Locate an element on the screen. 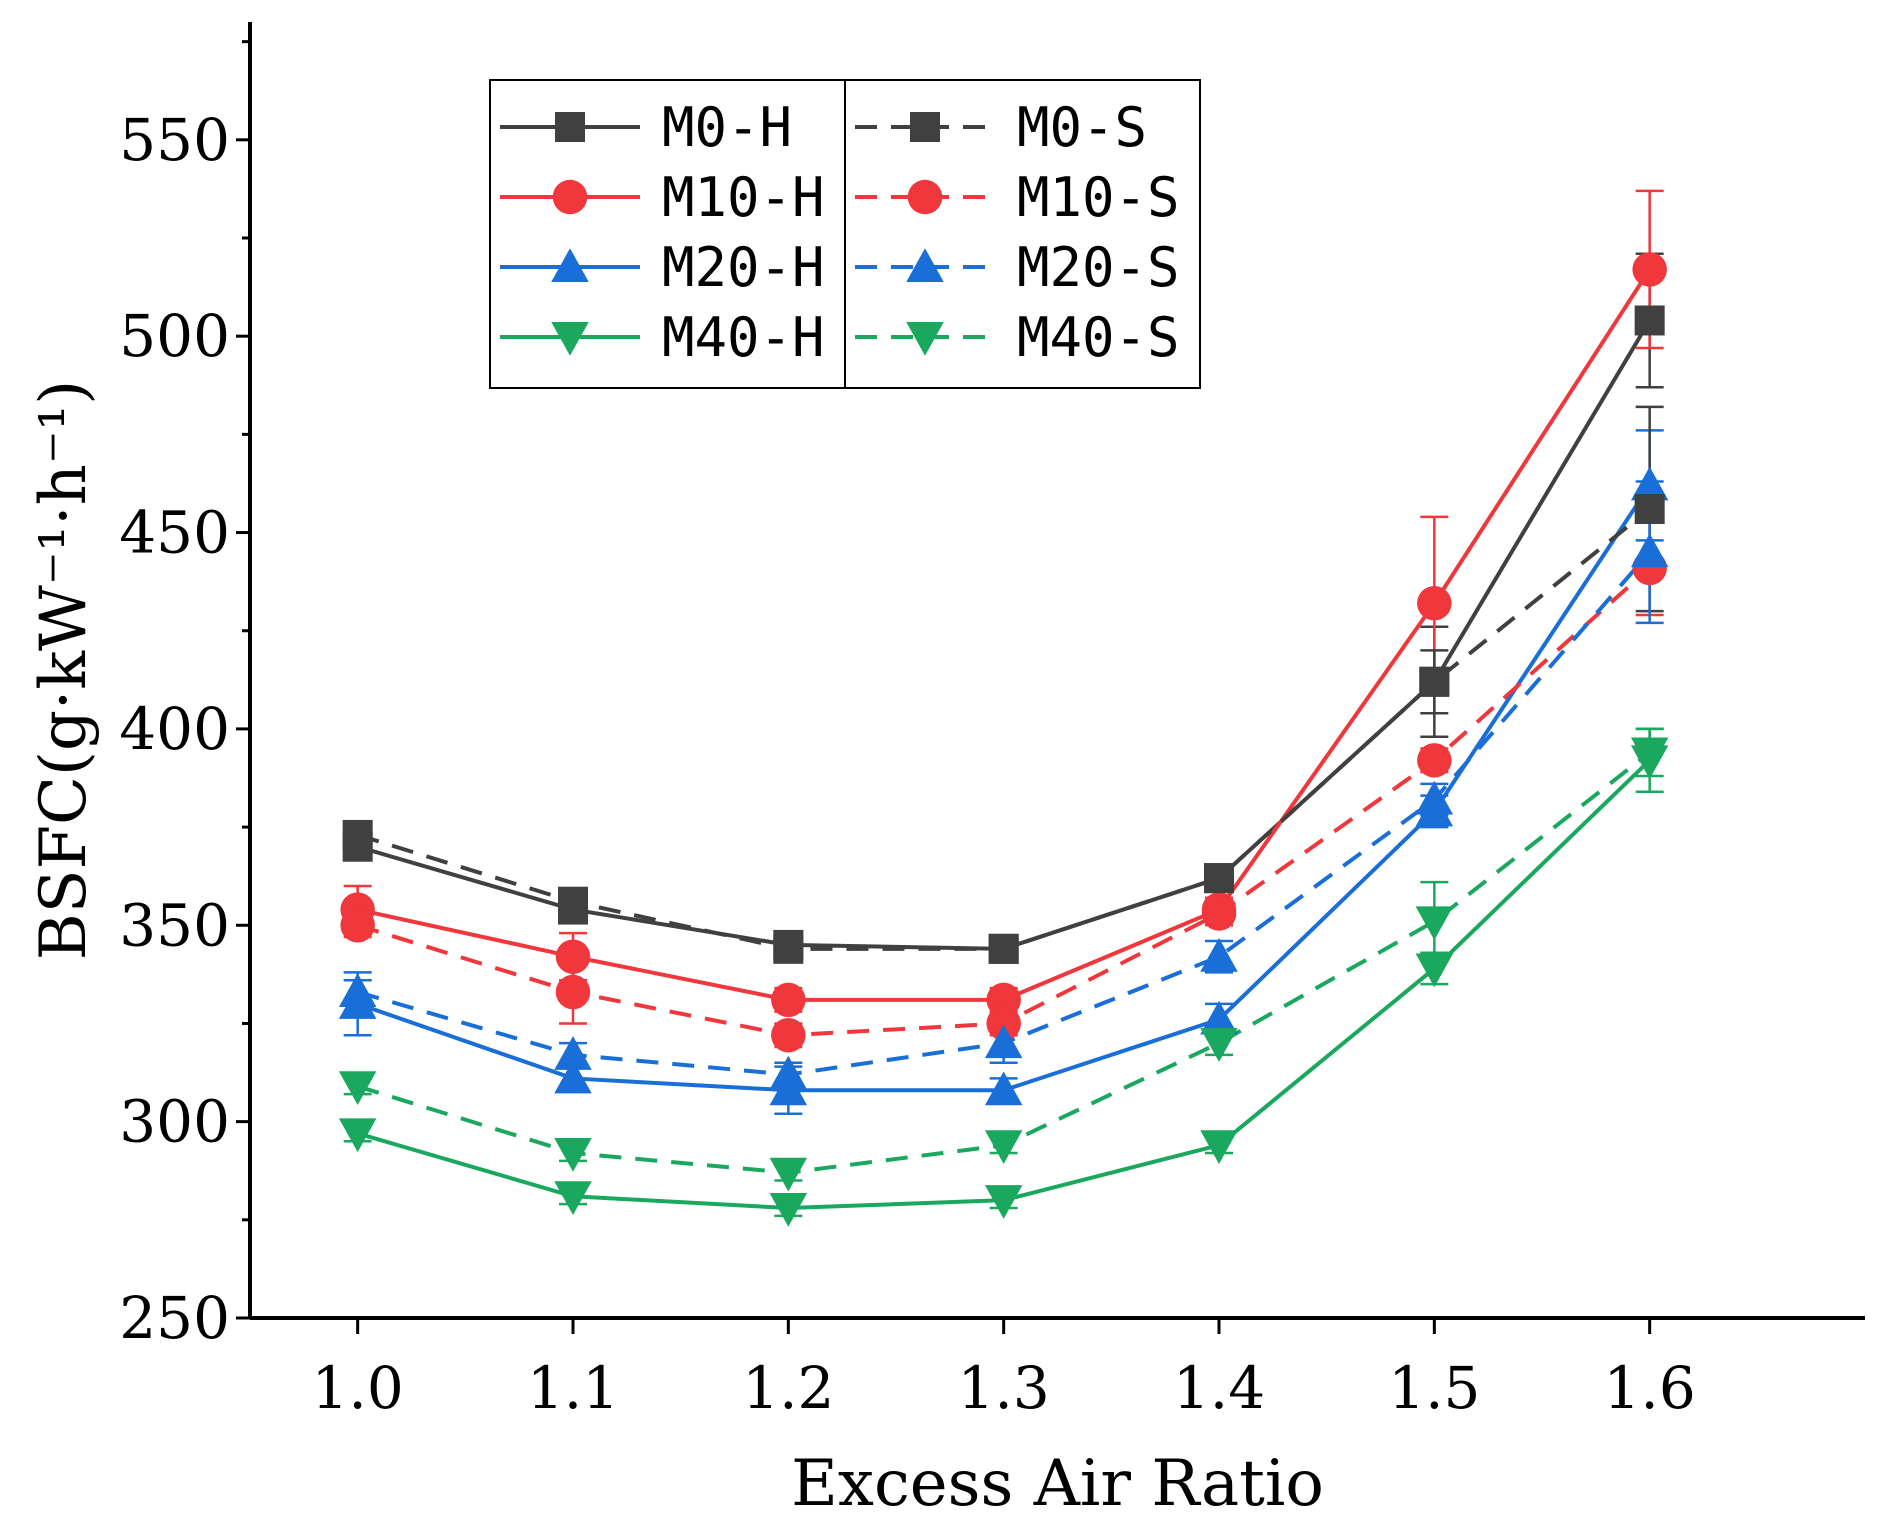 Image resolution: width=1880 pixels, height=1530 pixels. legend-marker-m20-s is located at coordinates (925, 265).